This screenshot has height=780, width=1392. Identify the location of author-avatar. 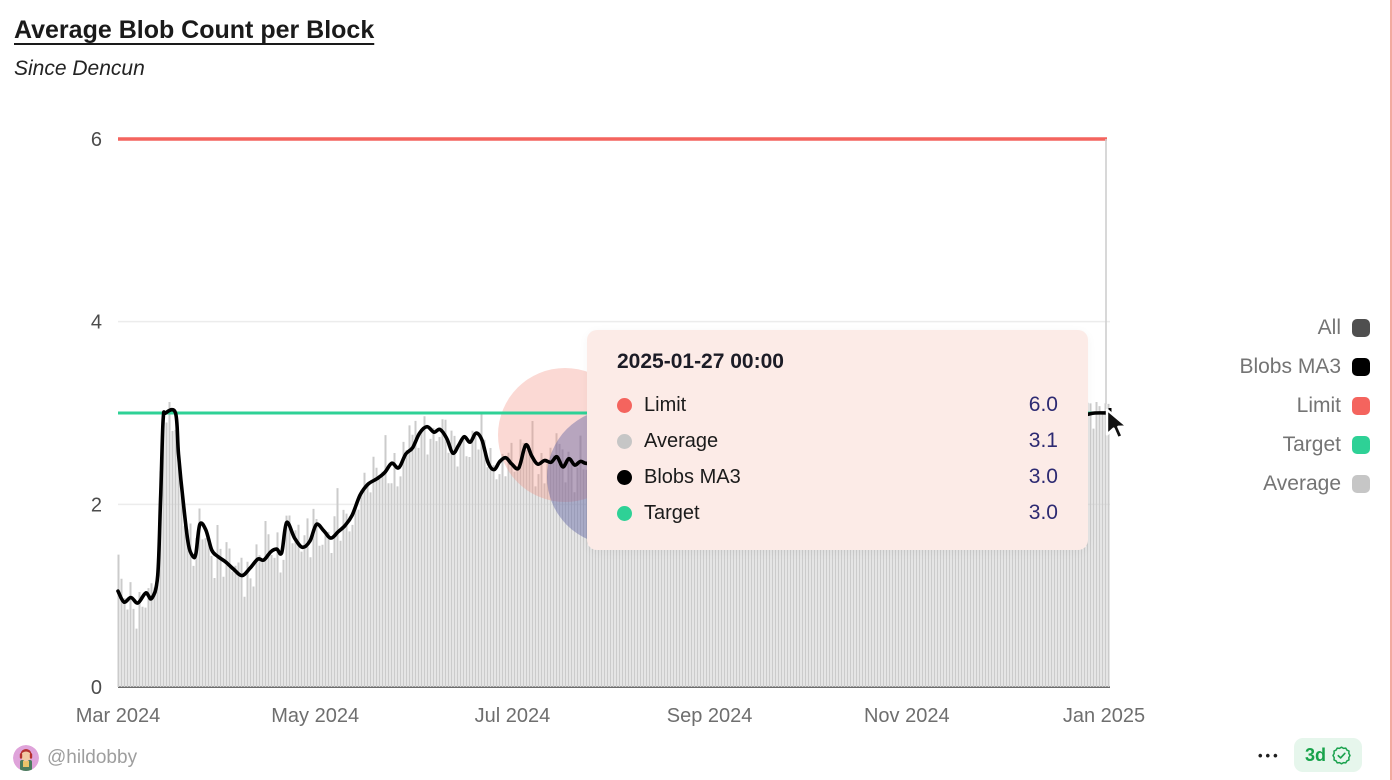
(26, 758).